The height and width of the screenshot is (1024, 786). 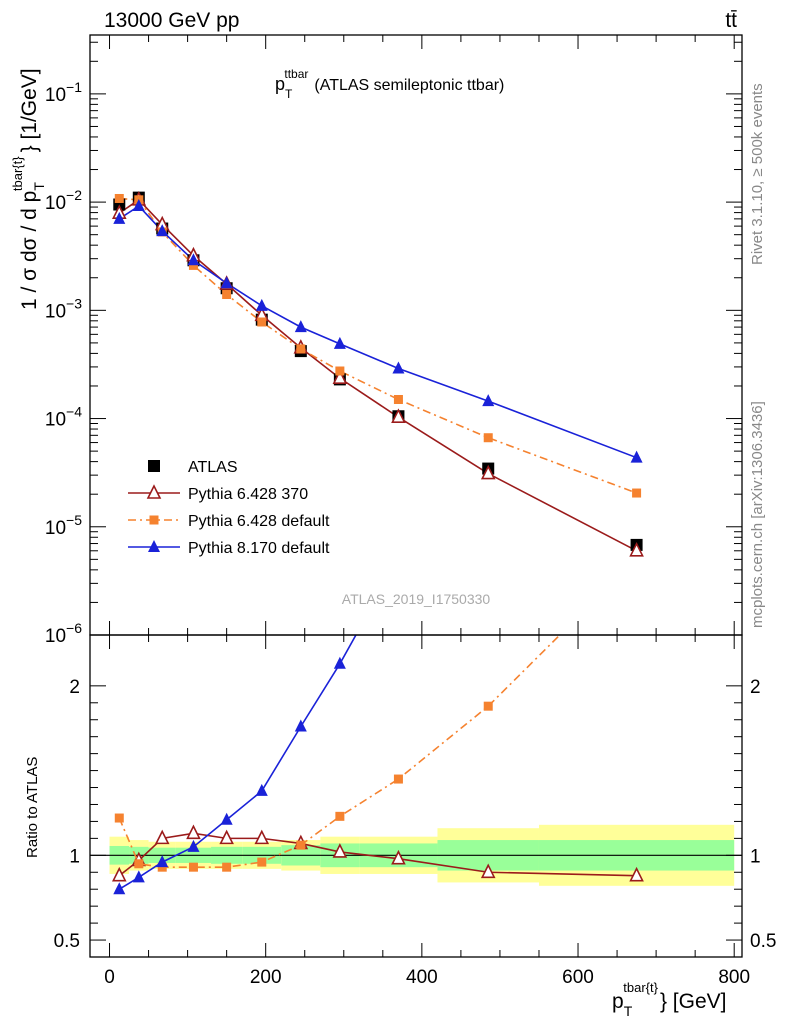 What do you see at coordinates (578, 977) in the screenshot?
I see `x-tick-label: 600` at bounding box center [578, 977].